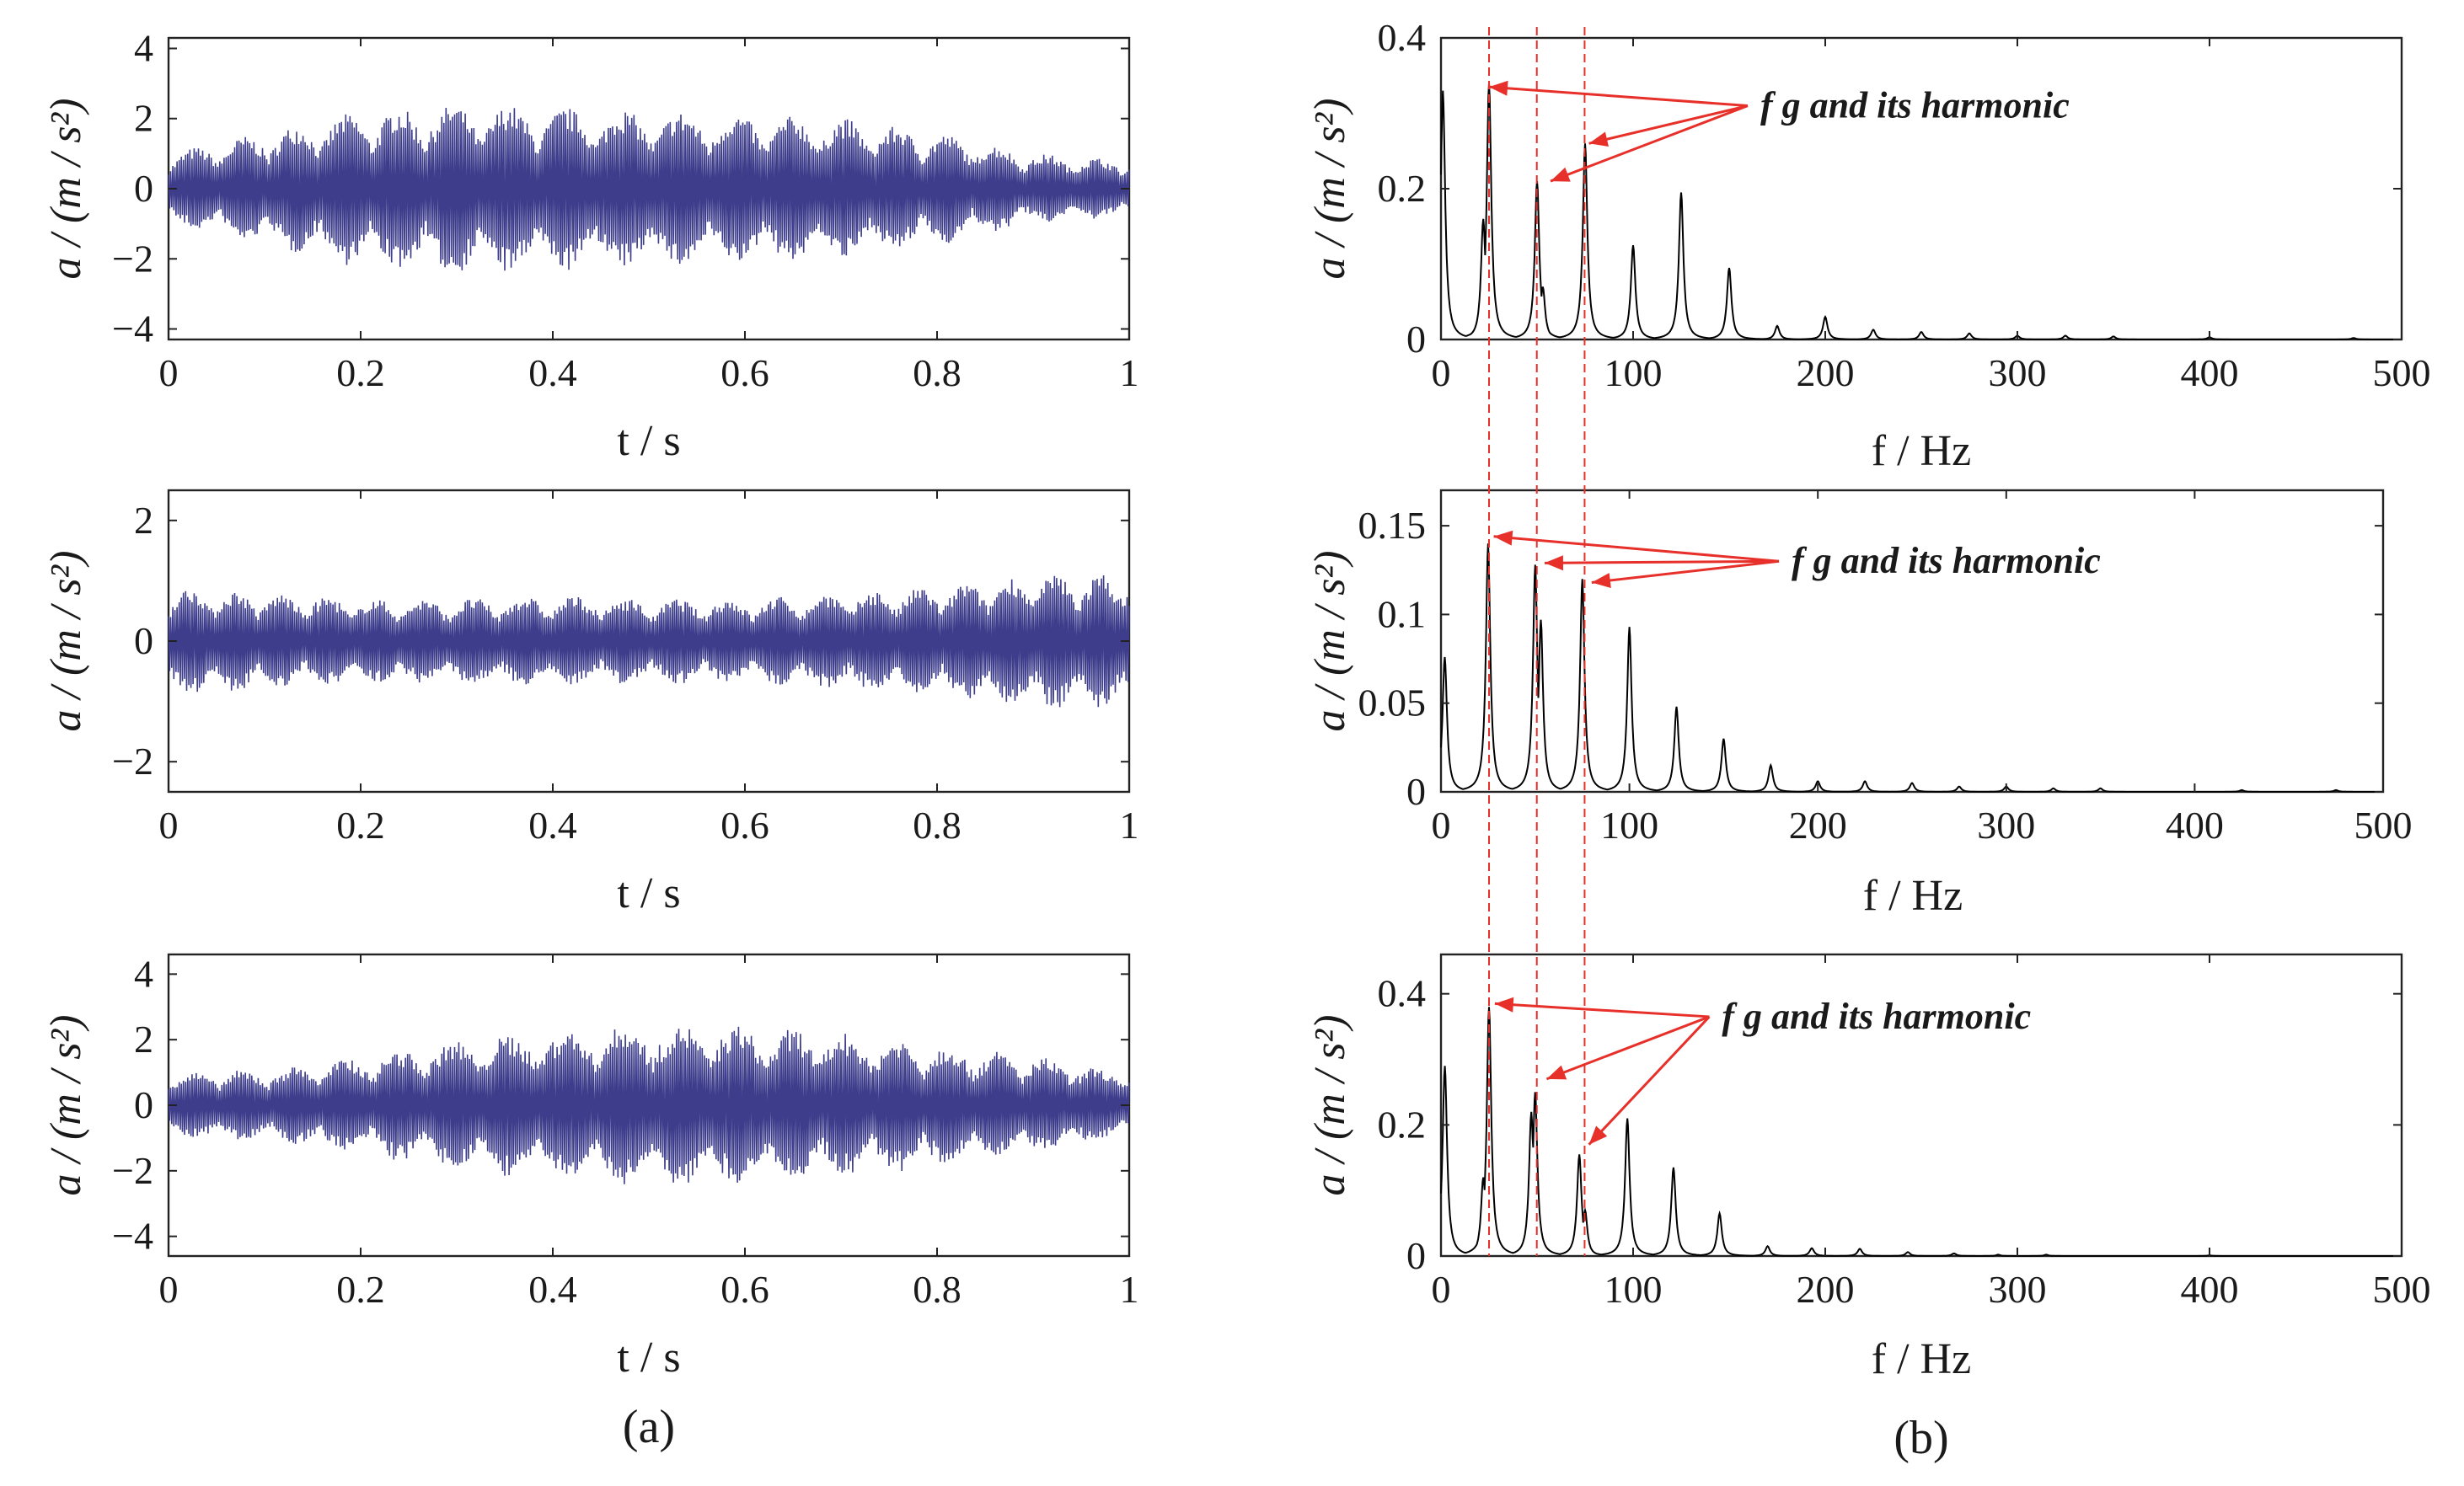 Image resolution: width=2464 pixels, height=1486 pixels. What do you see at coordinates (553, 1289) in the screenshot?
I see `time-3-xtick-label: 0.4` at bounding box center [553, 1289].